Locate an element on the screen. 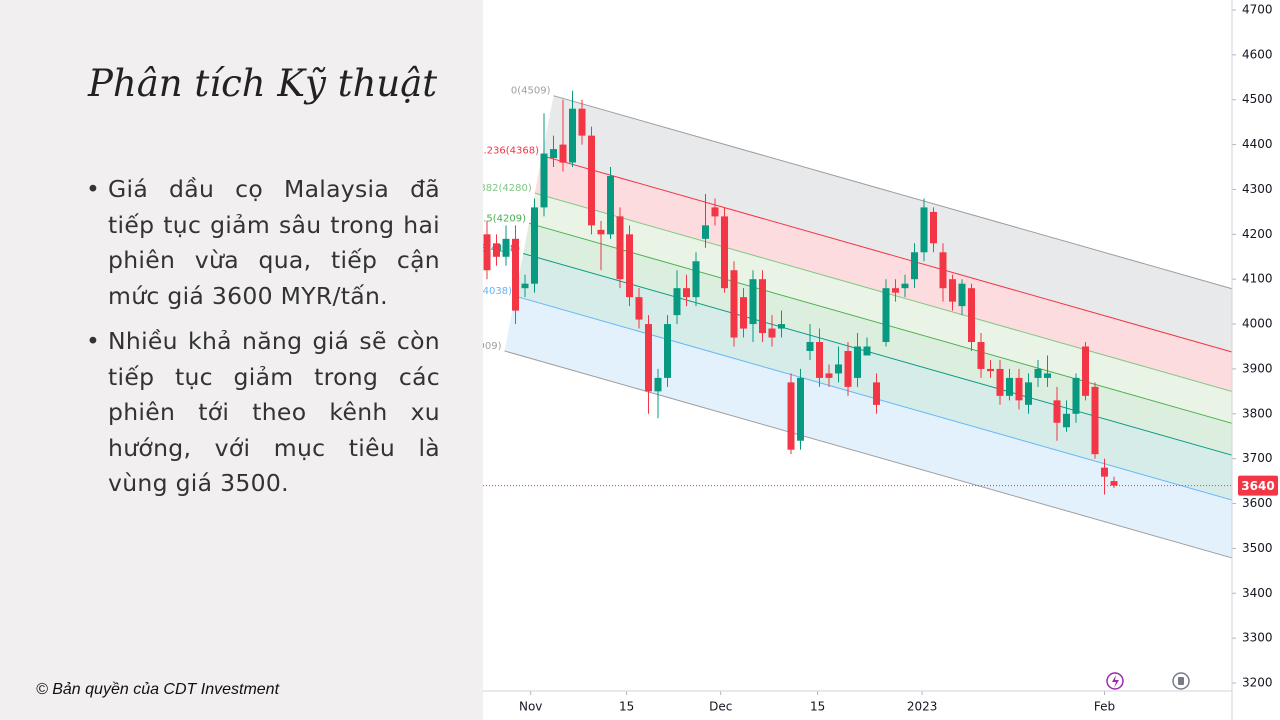 The height and width of the screenshot is (720, 1280). slide-title: Phân tích Kỹ thuật is located at coordinates (263, 83).